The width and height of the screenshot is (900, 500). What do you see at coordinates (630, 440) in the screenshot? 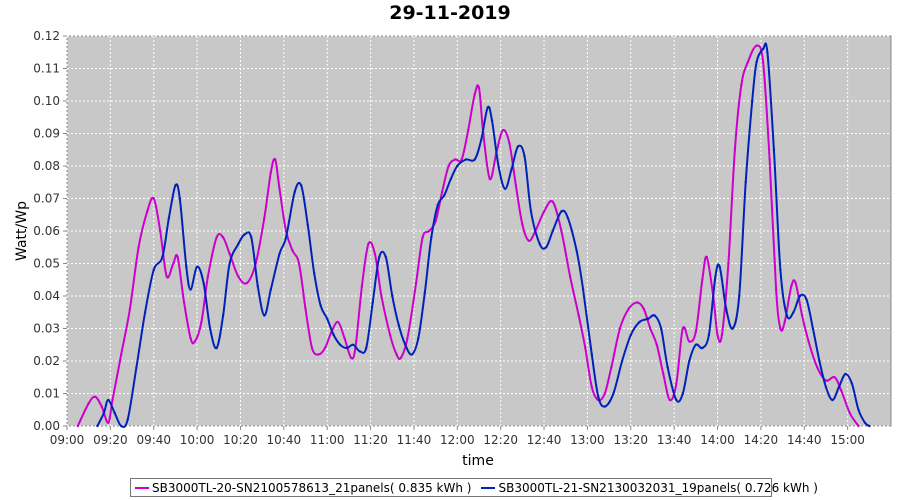
I see `x-tick-label: 13:20` at bounding box center [630, 440].